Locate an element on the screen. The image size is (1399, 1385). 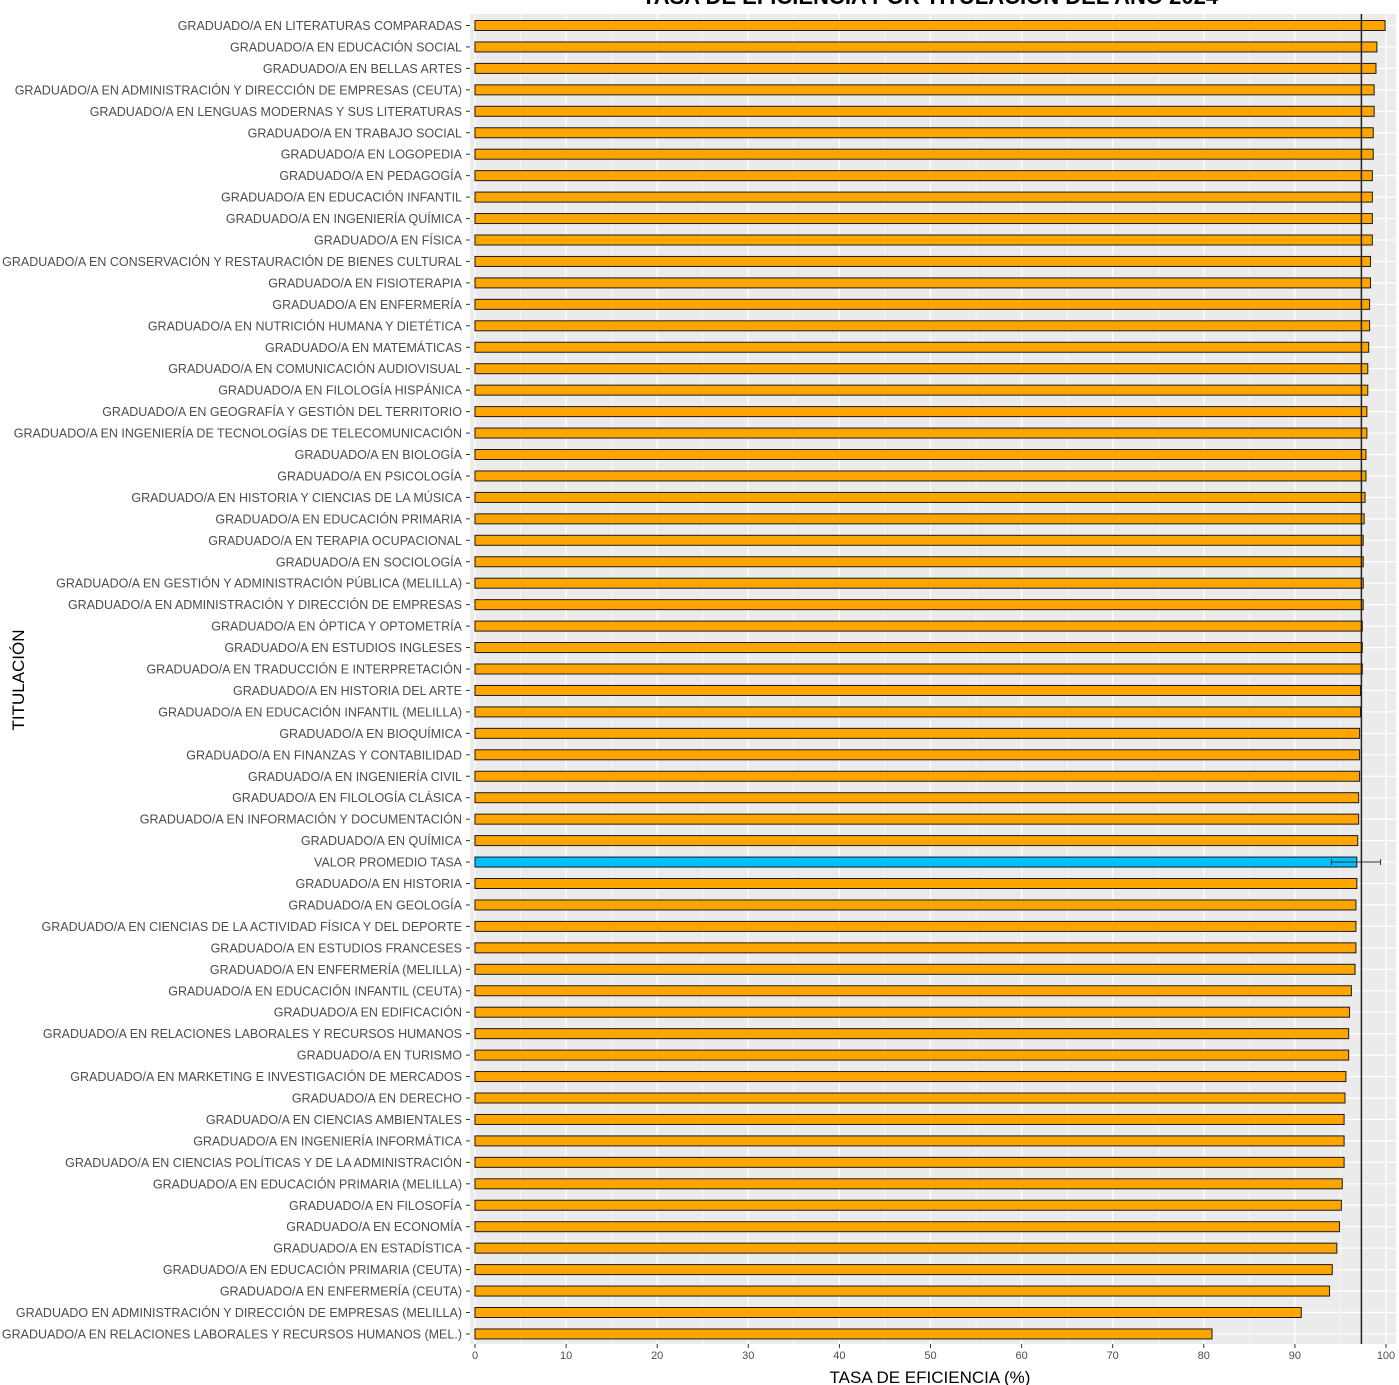
category-label: GRADUADO/A EN FILOSOFÍA is located at coordinates (376, 1205).